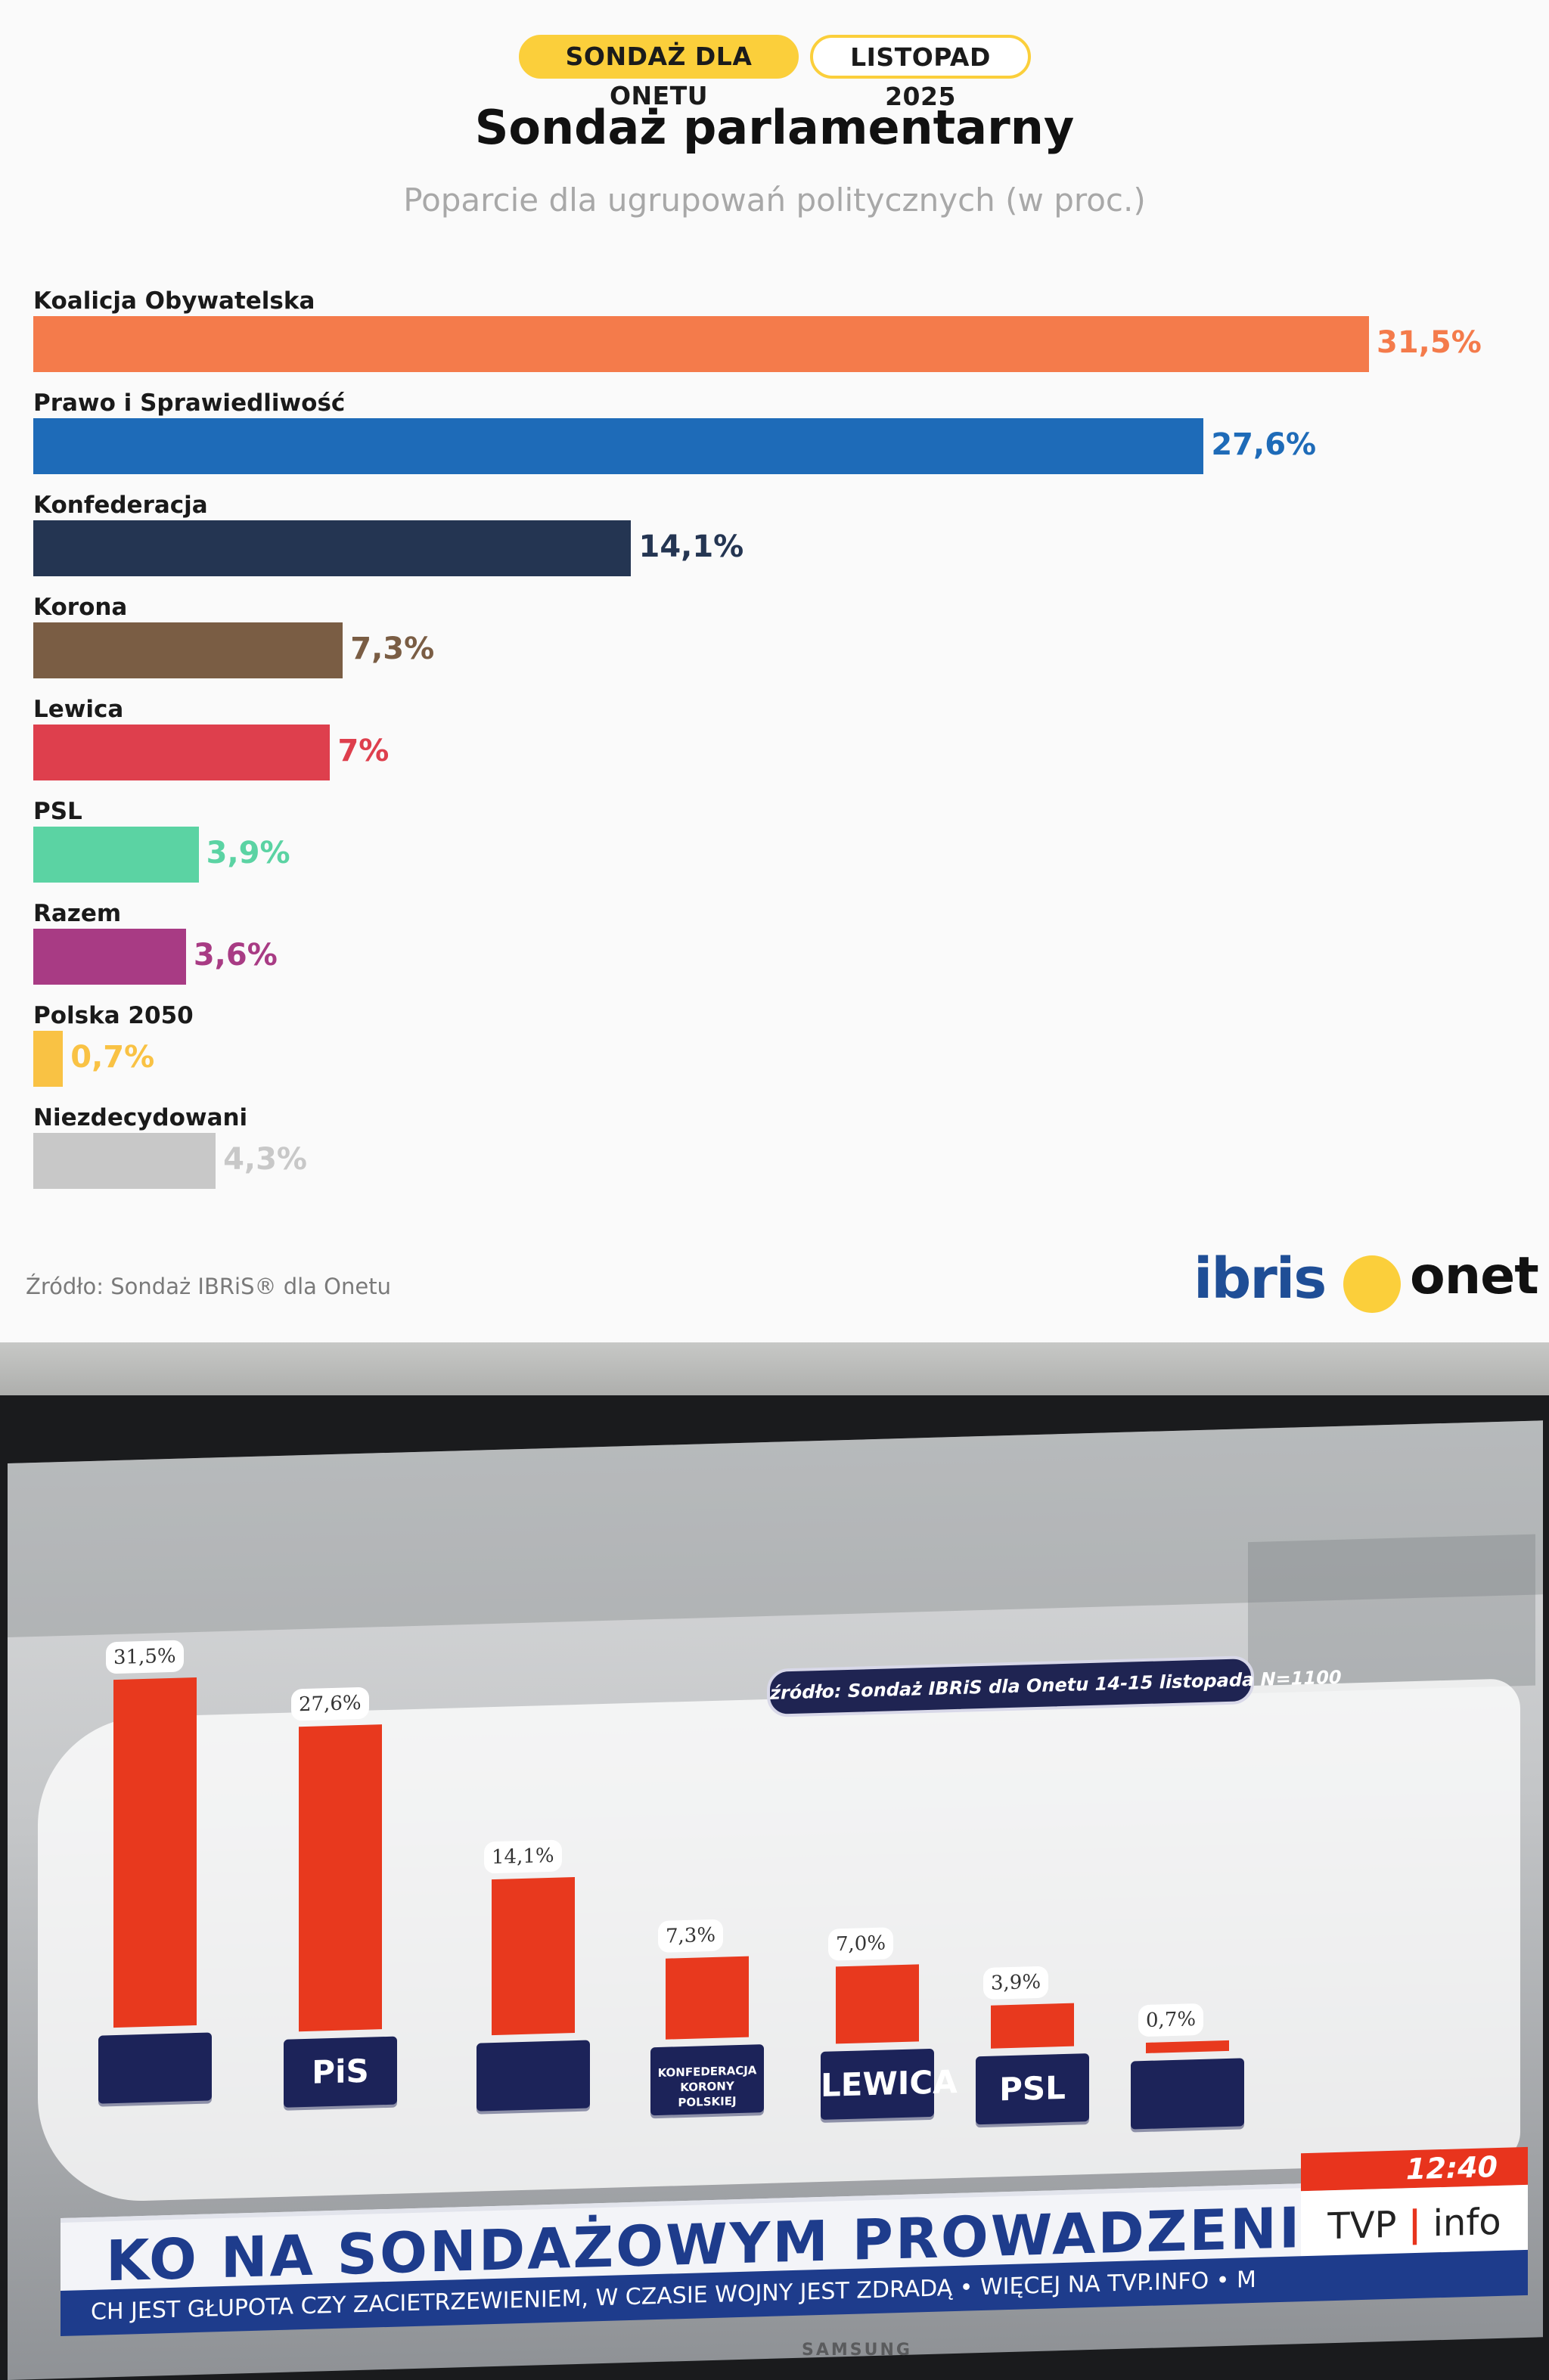 The image size is (1549, 2380). I want to click on bar-value-label: 14,1%, so click(691, 546).